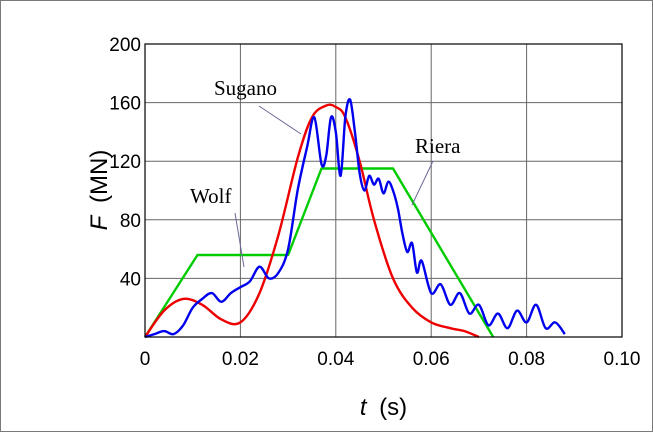  What do you see at coordinates (125, 45) in the screenshot?
I see `y-tick-label: 200` at bounding box center [125, 45].